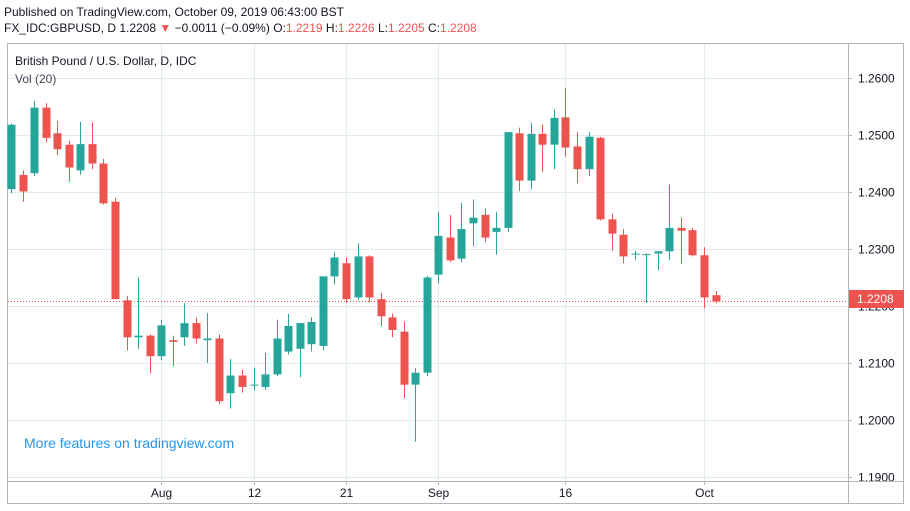 This screenshot has height=511, width=910. What do you see at coordinates (106, 61) in the screenshot?
I see `legend-title: British Pound / U.S. Dollar, D, IDC` at bounding box center [106, 61].